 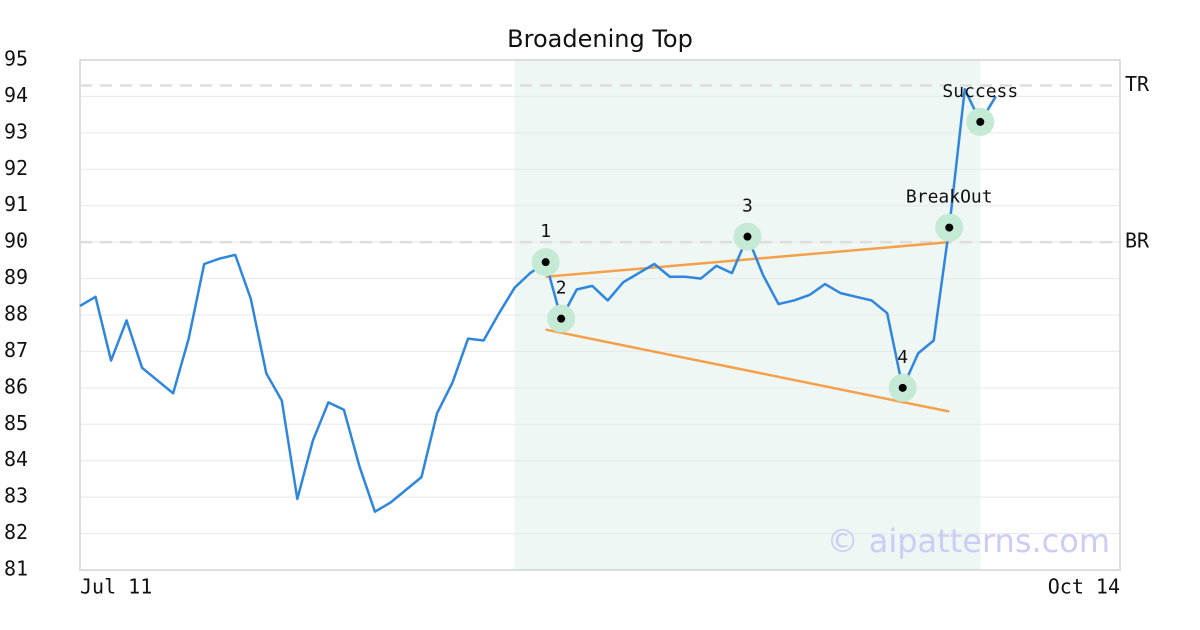 I want to click on y-tick-label: 84, so click(x=16, y=459).